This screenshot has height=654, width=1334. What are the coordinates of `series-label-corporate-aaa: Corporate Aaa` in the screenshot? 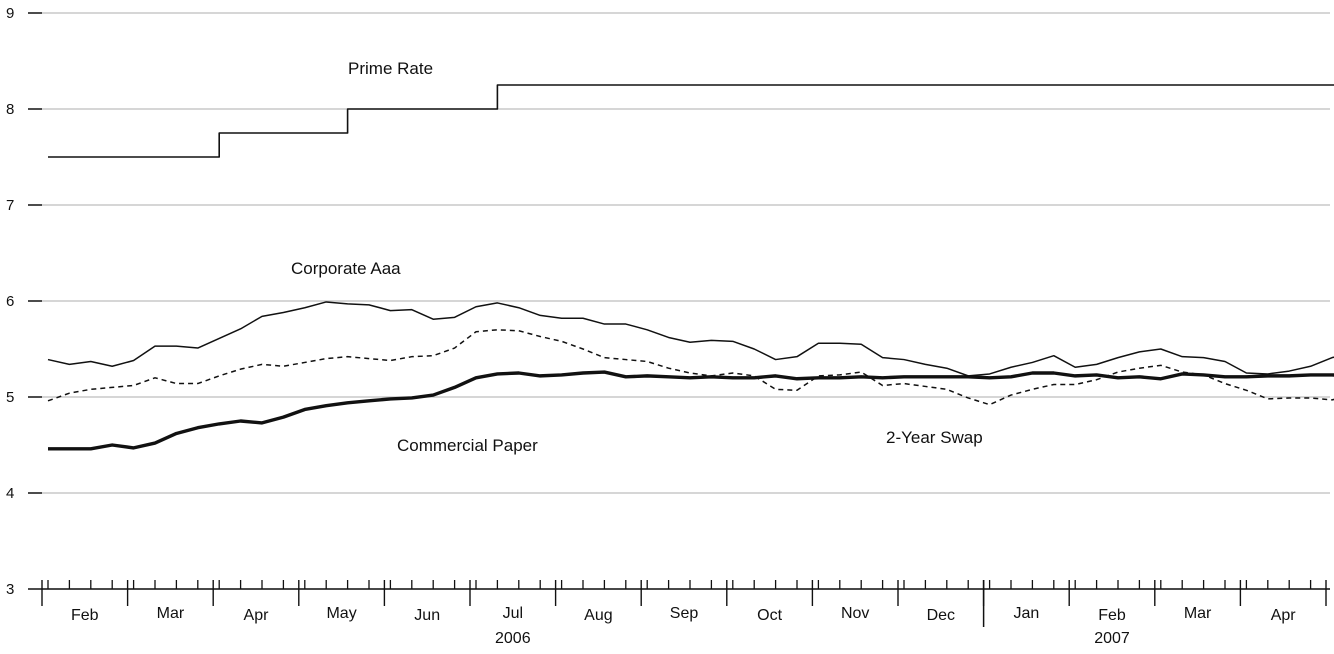 It's located at (346, 268).